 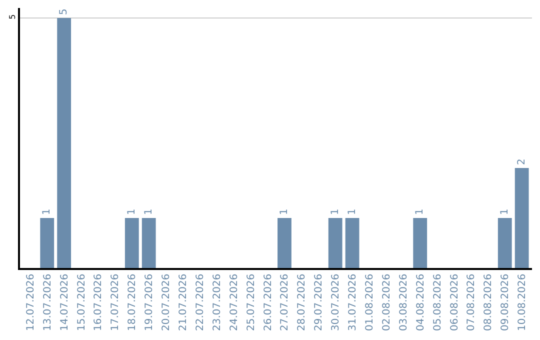 I want to click on x-tick-label: 06.08.2026, so click(x=454, y=303).